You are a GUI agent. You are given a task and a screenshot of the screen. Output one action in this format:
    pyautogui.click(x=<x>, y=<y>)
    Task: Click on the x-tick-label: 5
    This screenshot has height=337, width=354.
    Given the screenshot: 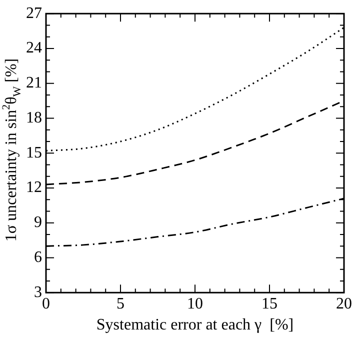 What is the action you would take?
    pyautogui.click(x=120, y=303)
    